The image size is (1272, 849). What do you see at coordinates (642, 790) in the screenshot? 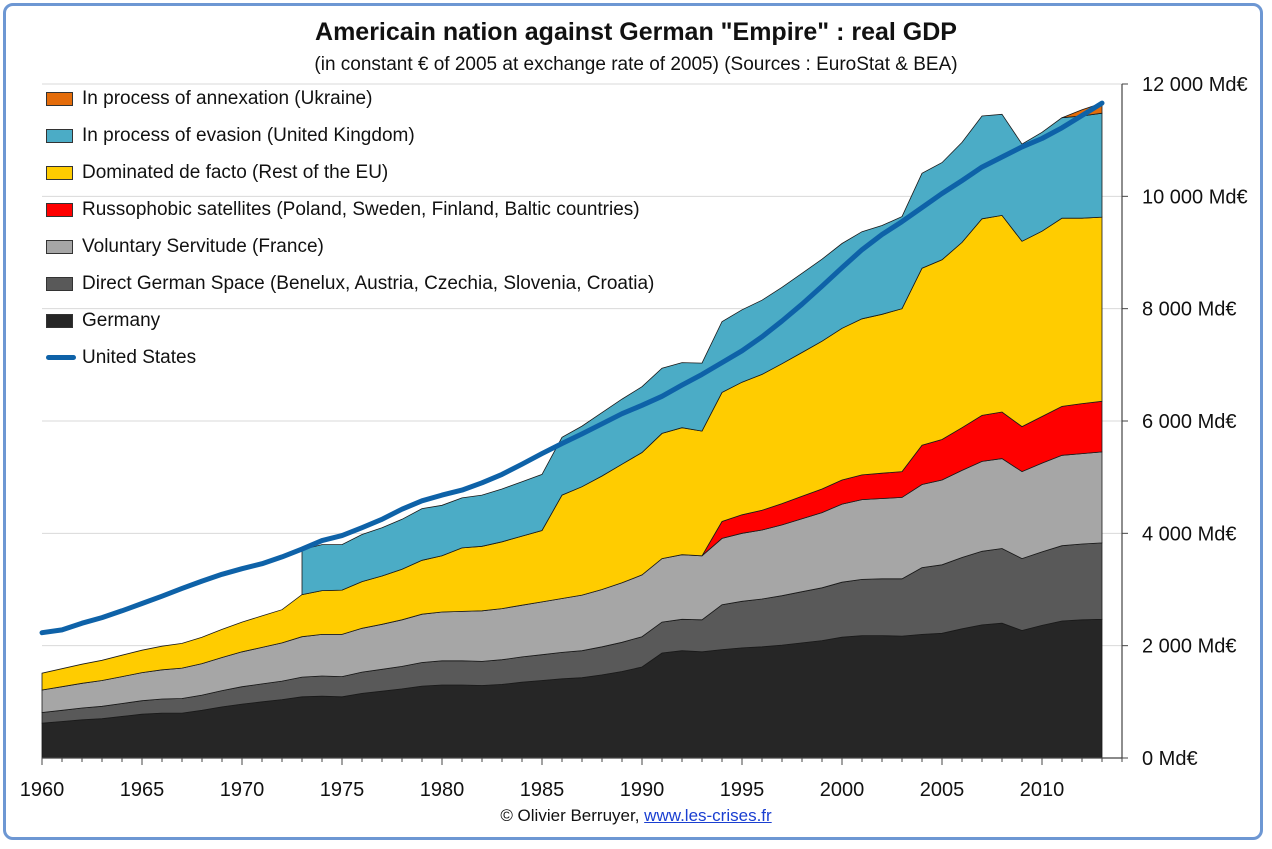
I see `x-tick-label-1990: 1990` at bounding box center [642, 790].